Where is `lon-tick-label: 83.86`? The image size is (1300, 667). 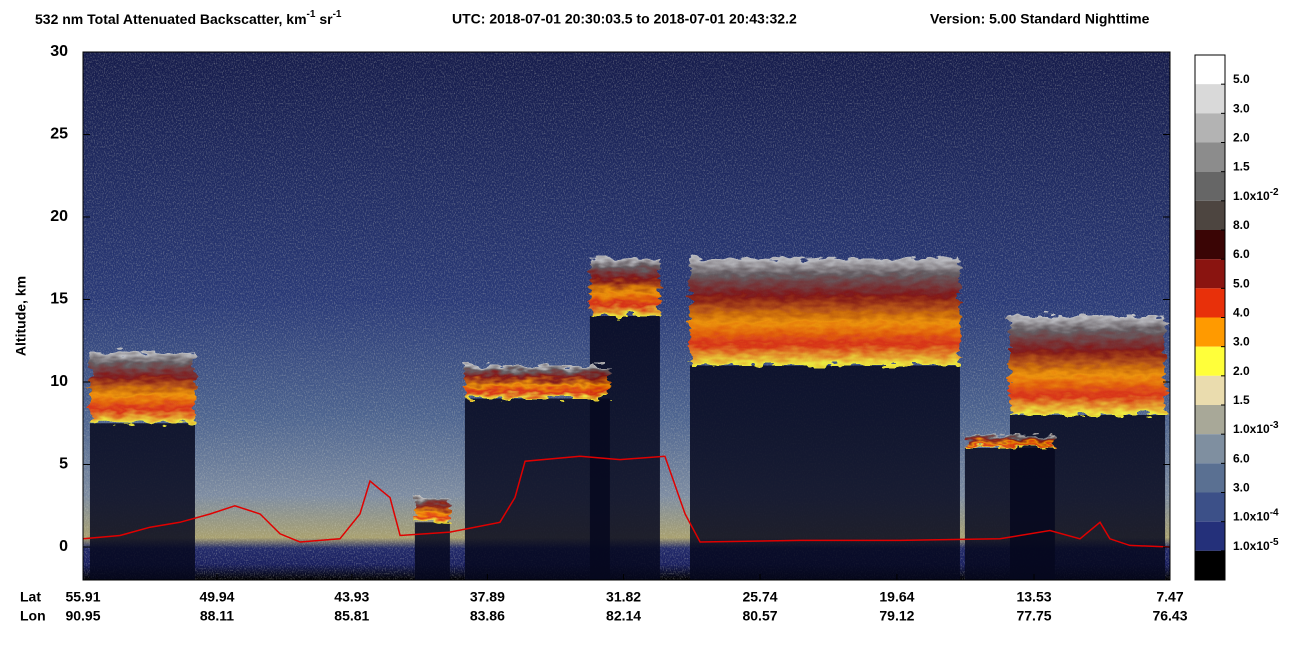 lon-tick-label: 83.86 is located at coordinates (487, 616).